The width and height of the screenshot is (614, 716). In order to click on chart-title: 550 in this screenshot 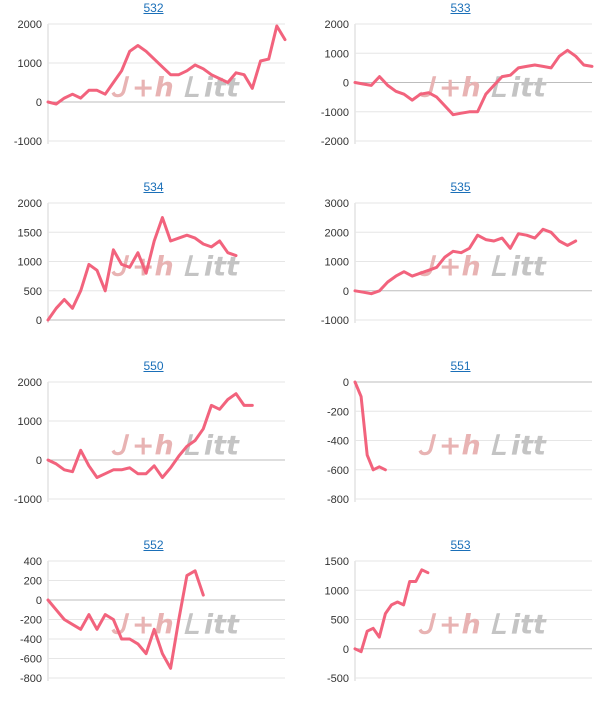, I will do `click(153, 366)`.